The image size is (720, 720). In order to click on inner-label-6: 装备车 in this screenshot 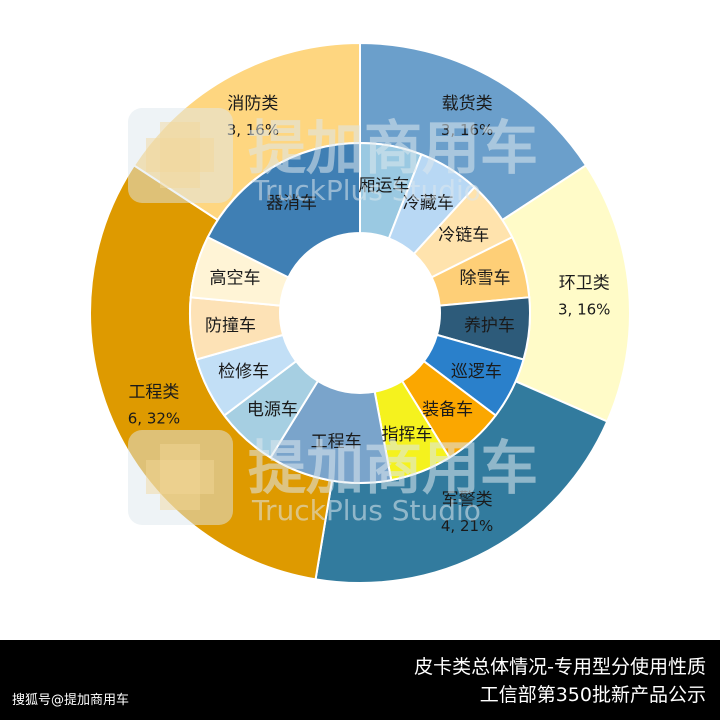, I will do `click(447, 410)`.